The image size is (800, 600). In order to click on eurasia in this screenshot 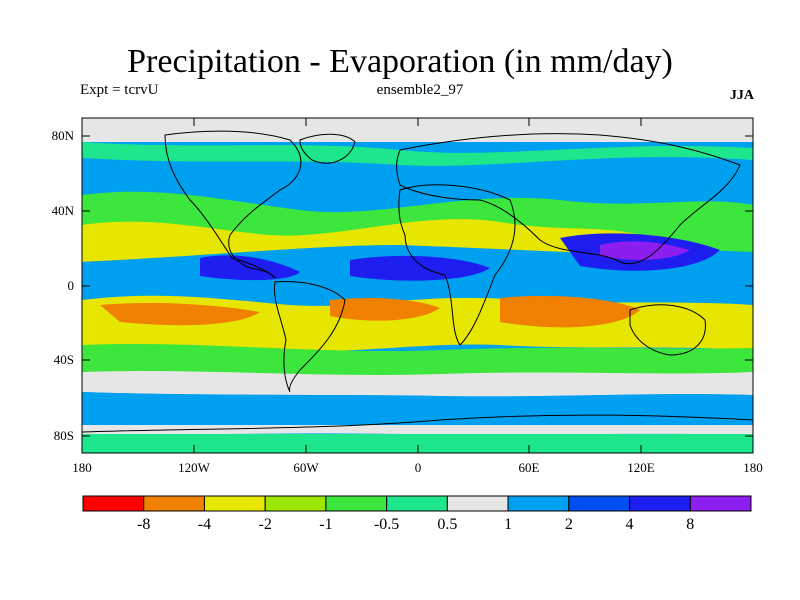, I will do `click(568, 199)`.